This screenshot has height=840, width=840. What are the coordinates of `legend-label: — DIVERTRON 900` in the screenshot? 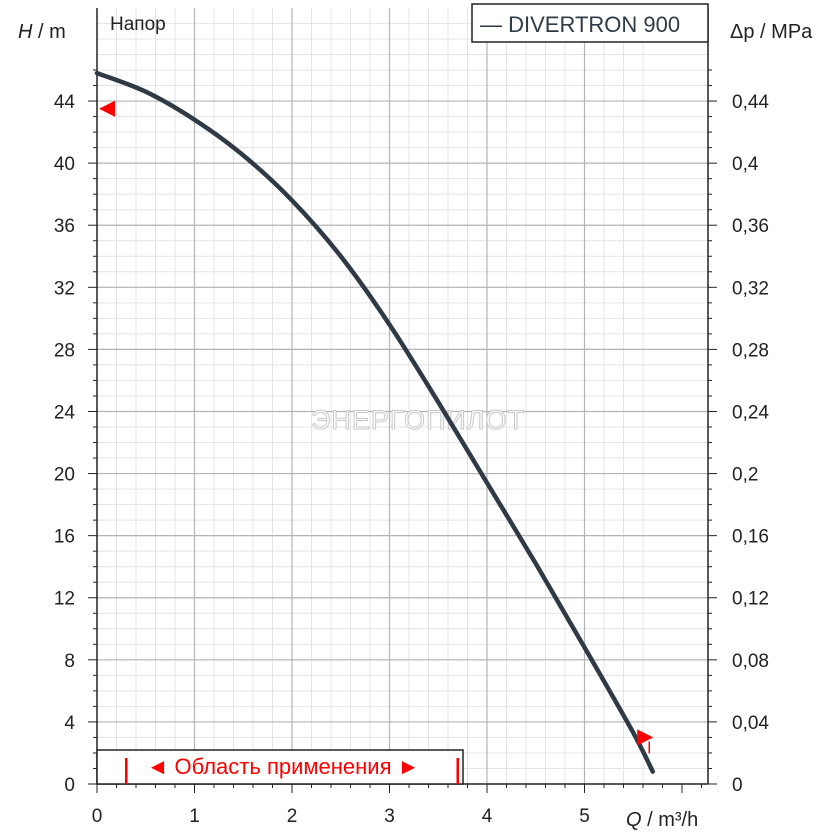 It's located at (580, 24).